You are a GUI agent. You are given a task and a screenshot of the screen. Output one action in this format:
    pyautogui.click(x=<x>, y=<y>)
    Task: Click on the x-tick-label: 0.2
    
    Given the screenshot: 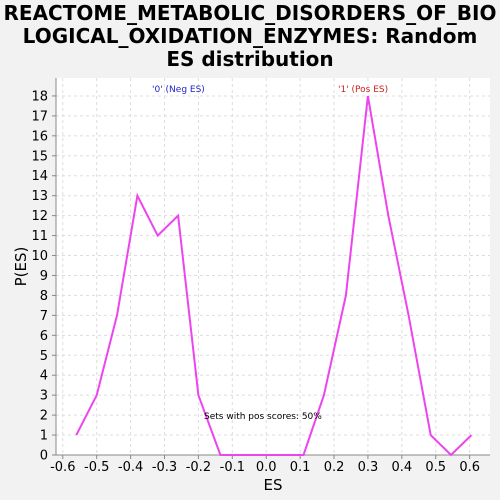 What is the action you would take?
    pyautogui.click(x=334, y=467)
    